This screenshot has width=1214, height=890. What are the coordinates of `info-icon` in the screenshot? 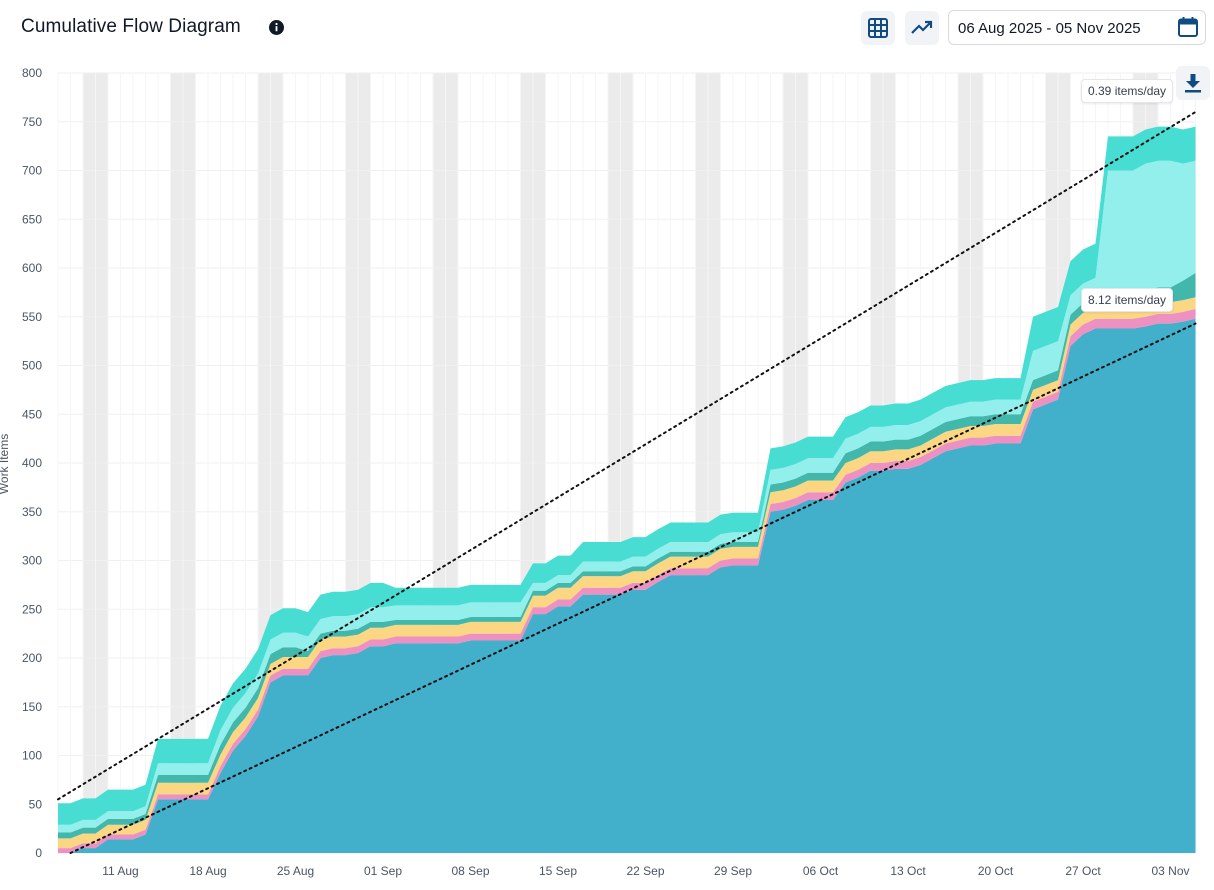 It's located at (276, 27).